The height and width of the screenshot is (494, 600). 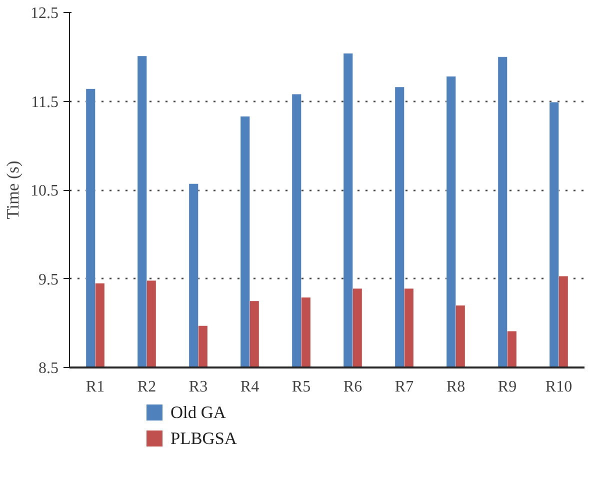 What do you see at coordinates (352, 387) in the screenshot?
I see `x-tick-label: R6` at bounding box center [352, 387].